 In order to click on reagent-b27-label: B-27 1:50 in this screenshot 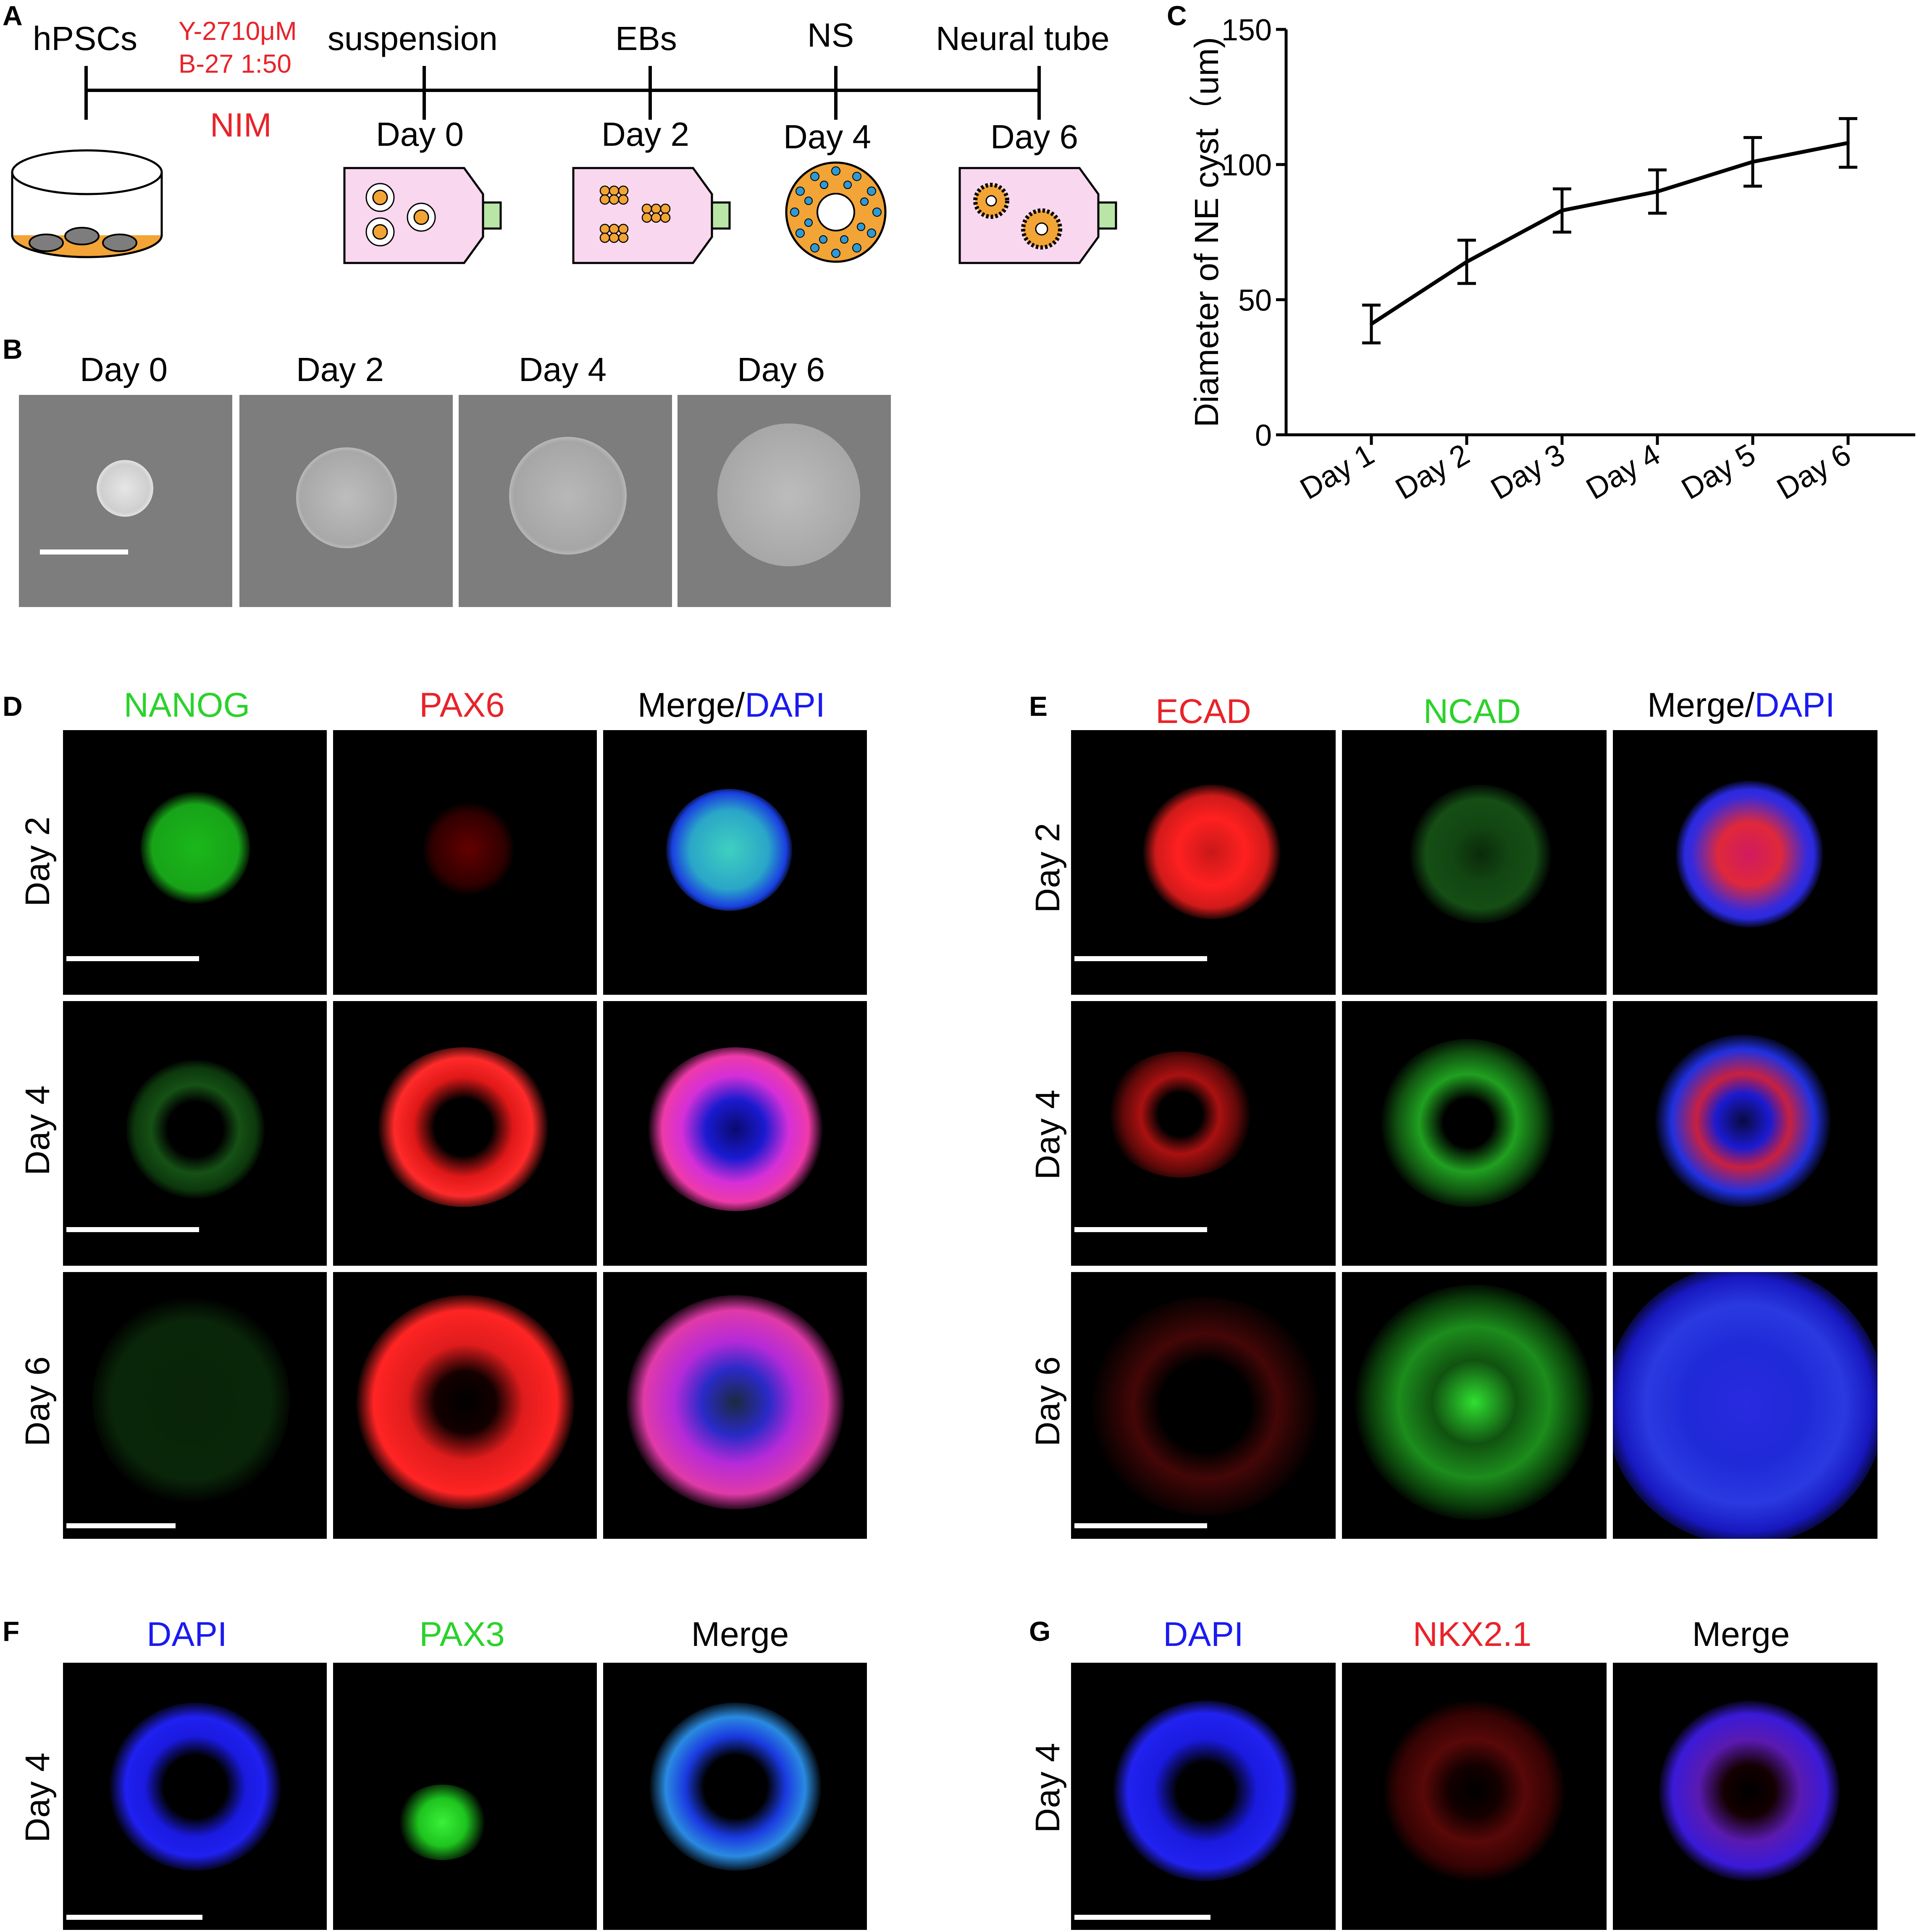, I will do `click(235, 64)`.